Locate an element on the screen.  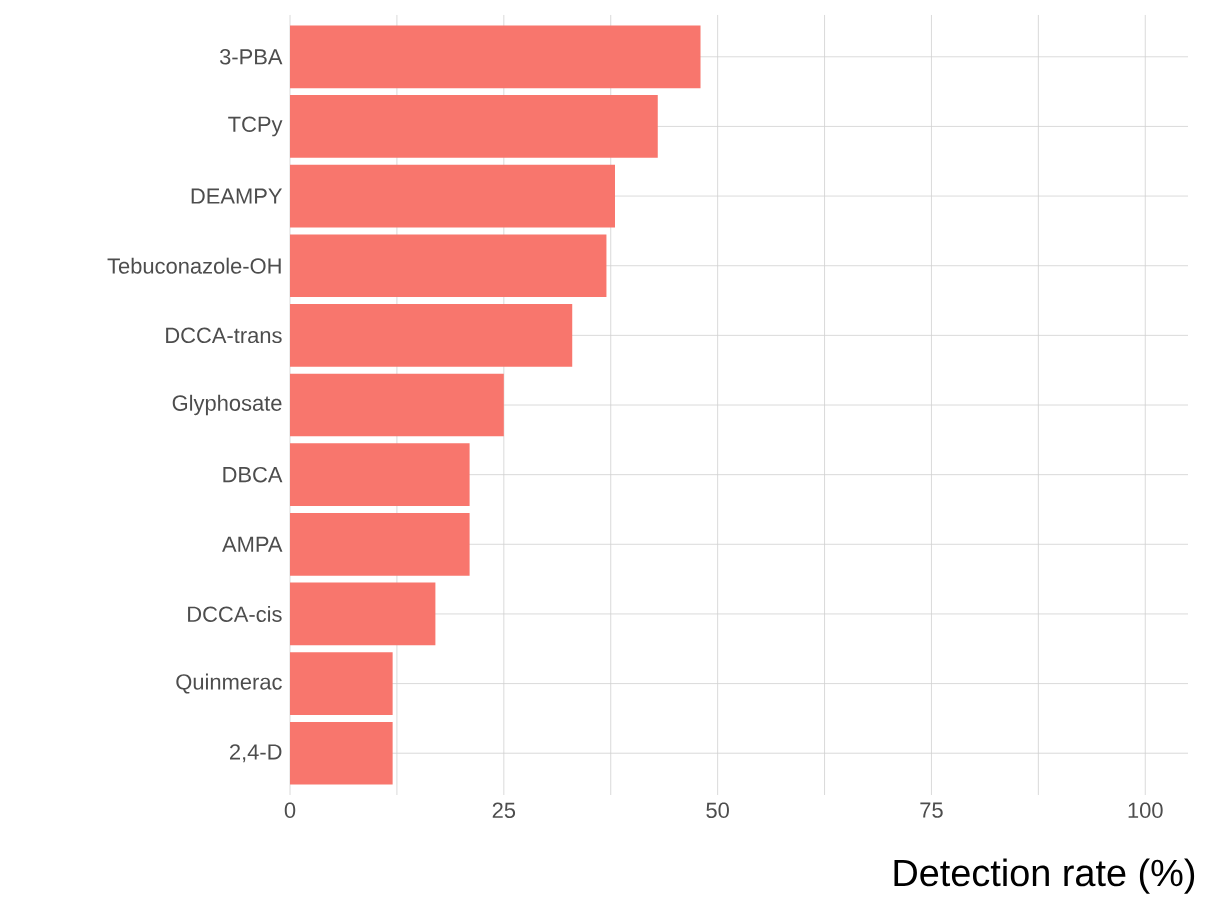
x-tick-label: 50 is located at coordinates (717, 810).